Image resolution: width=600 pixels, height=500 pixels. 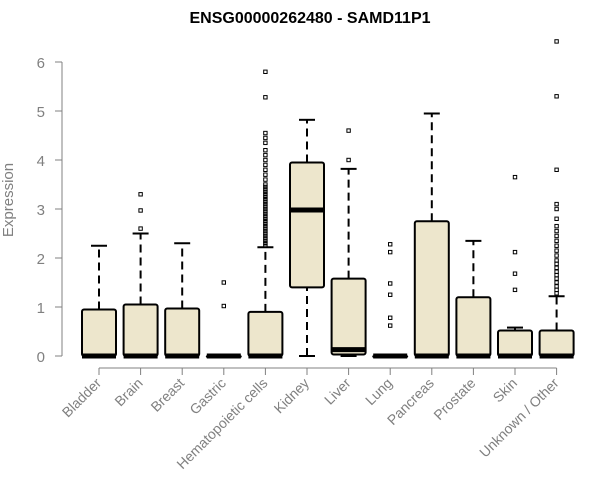 I want to click on y-axis-label: Expression, so click(x=8, y=200).